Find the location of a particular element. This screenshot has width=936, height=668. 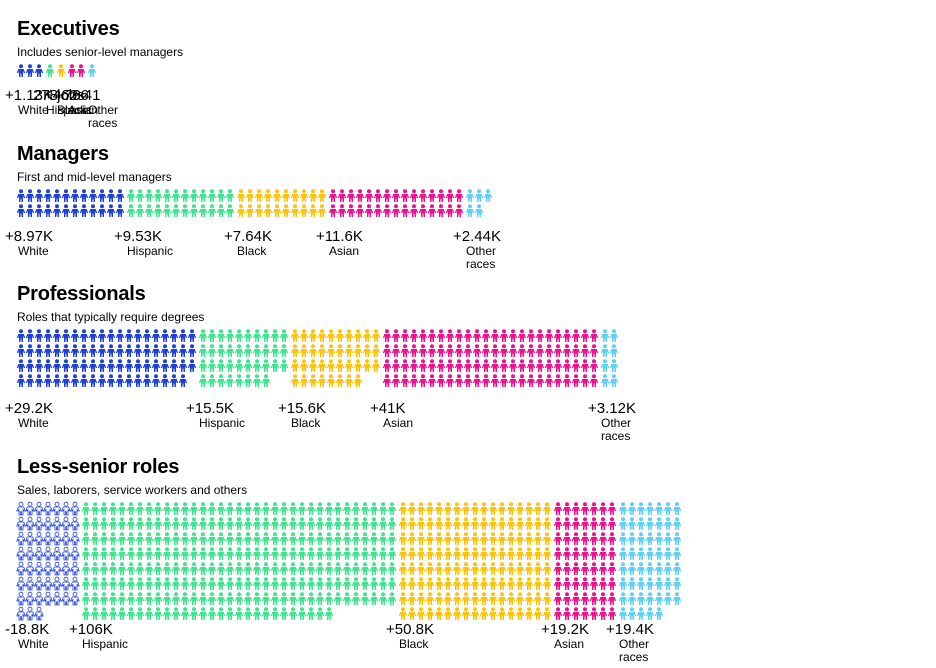

section-title-executives: Executives is located at coordinates (68, 29).